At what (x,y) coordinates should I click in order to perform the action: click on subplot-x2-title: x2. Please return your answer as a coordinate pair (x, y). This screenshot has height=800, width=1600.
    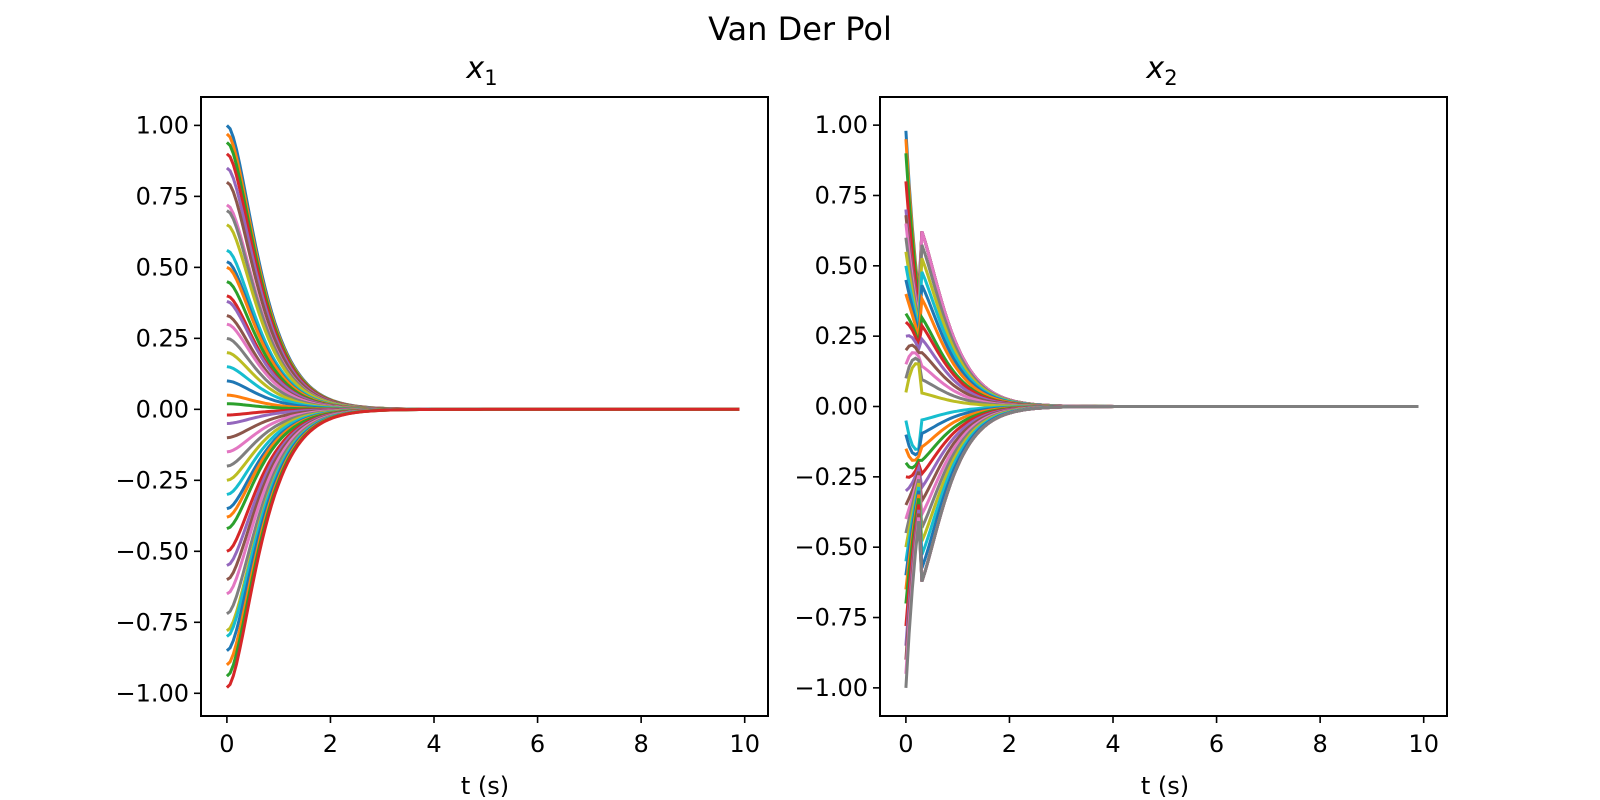
    Looking at the image, I should click on (1161, 70).